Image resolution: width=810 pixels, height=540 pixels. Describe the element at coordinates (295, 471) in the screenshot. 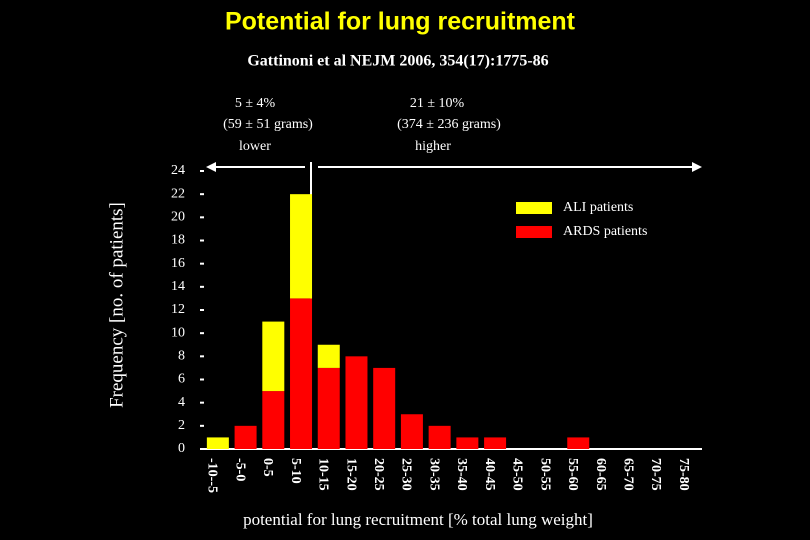

I see `x-tick-label: 5-10` at that location.